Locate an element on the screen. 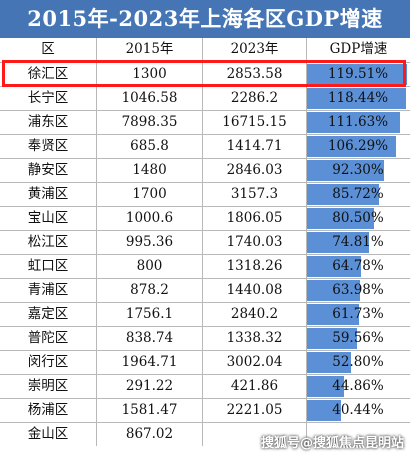 The image size is (410, 458). table-row: 松江区 995.36 1740.03 74.81% is located at coordinates (205, 242).